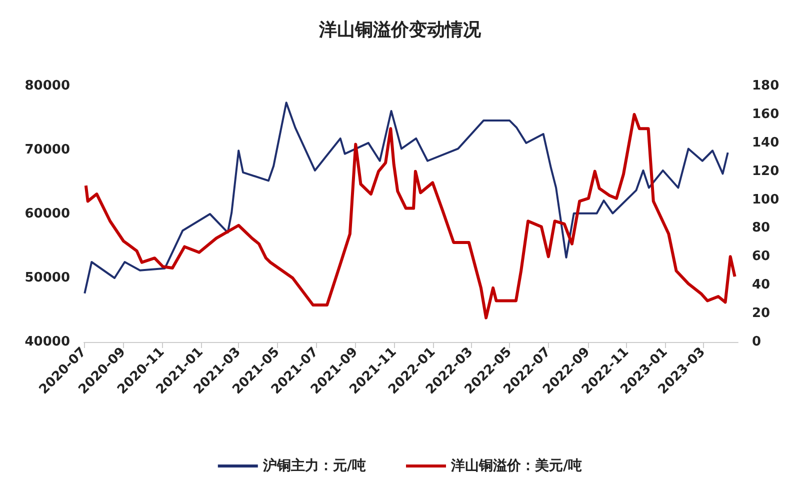  What do you see at coordinates (761, 256) in the screenshot?
I see `y2-tick-label: 60` at bounding box center [761, 256].